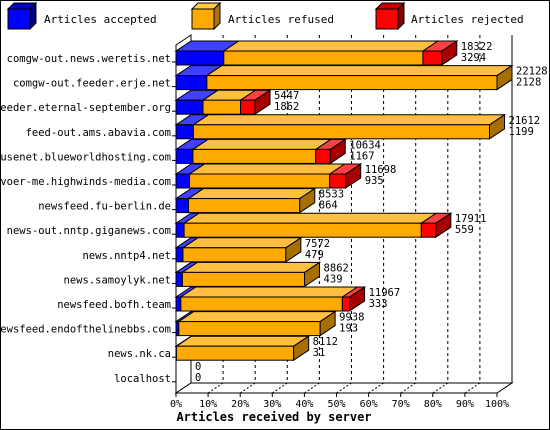 The width and height of the screenshot is (550, 430). What do you see at coordinates (98, 133) in the screenshot?
I see `category-label: feed-out.ams.abavia.com` at bounding box center [98, 133].